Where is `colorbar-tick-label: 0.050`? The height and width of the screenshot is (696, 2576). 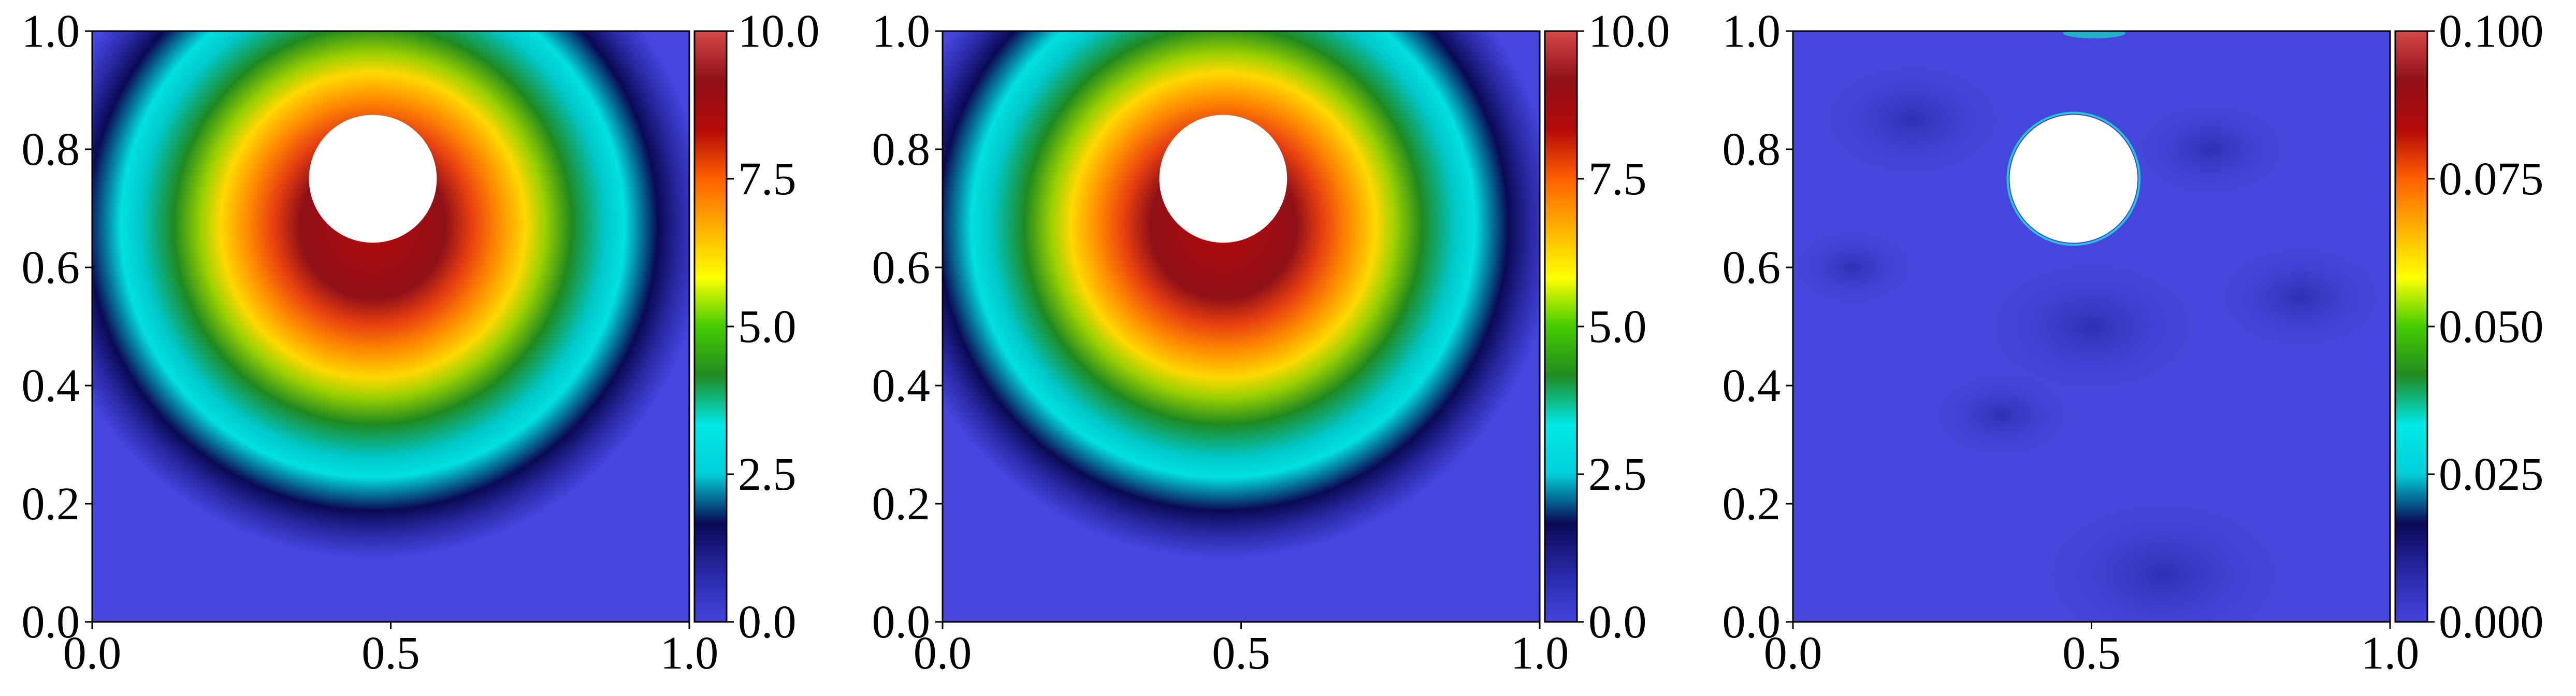 colorbar-tick-label: 0.050 is located at coordinates (2491, 326).